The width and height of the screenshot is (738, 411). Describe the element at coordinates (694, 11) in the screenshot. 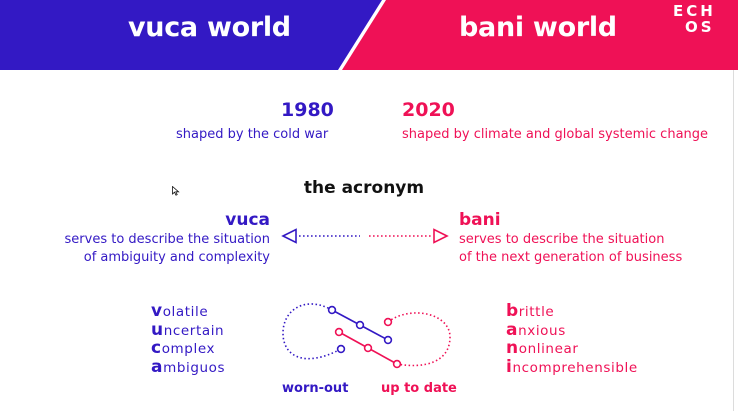

I see `logo-line-1: ECH` at that location.